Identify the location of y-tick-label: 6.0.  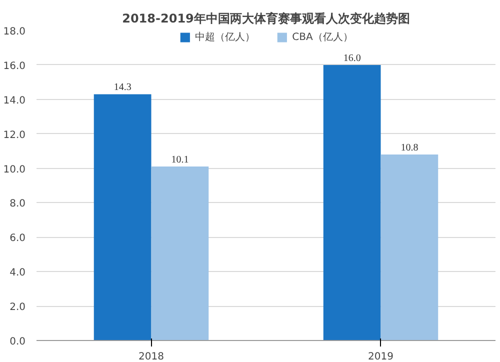
(18, 238).